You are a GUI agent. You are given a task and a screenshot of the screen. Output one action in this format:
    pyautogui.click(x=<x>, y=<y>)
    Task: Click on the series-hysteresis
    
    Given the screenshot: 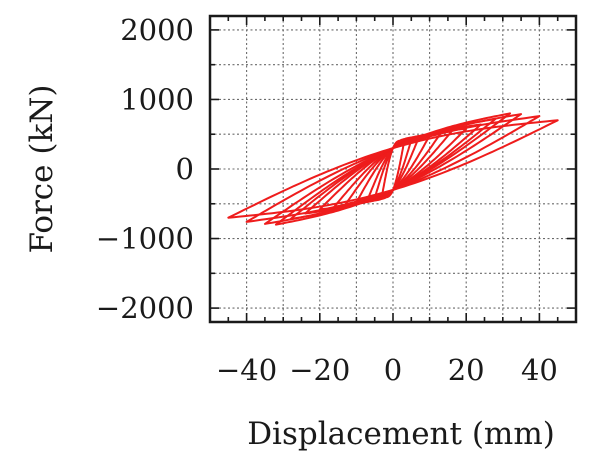 What is the action you would take?
    pyautogui.click(x=393, y=169)
    